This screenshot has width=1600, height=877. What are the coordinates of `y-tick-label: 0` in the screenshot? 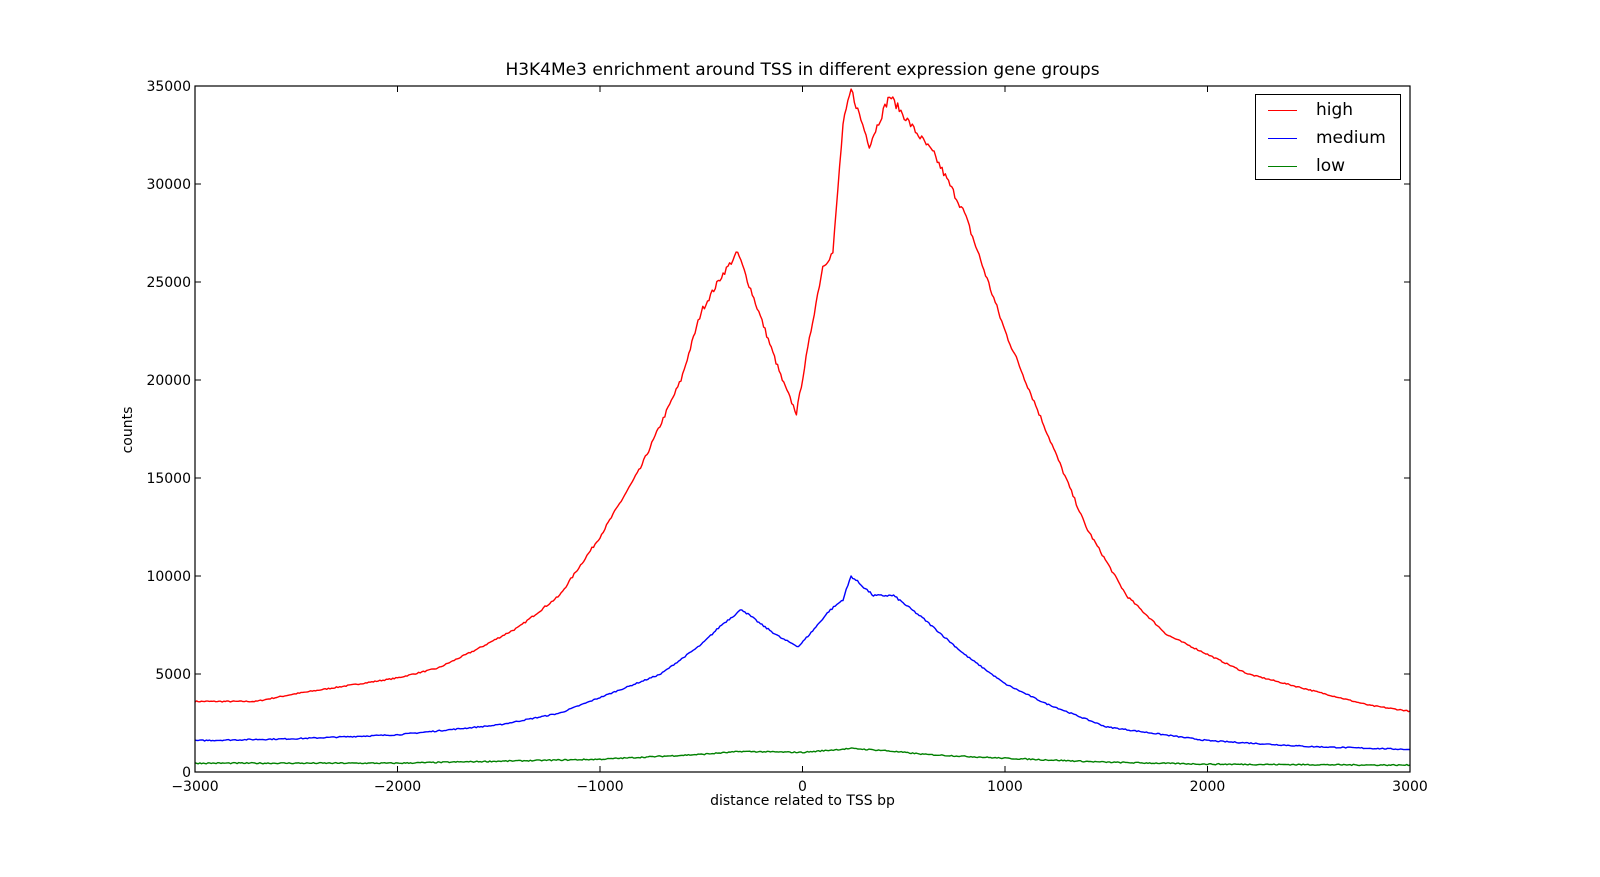 It's located at (186, 773).